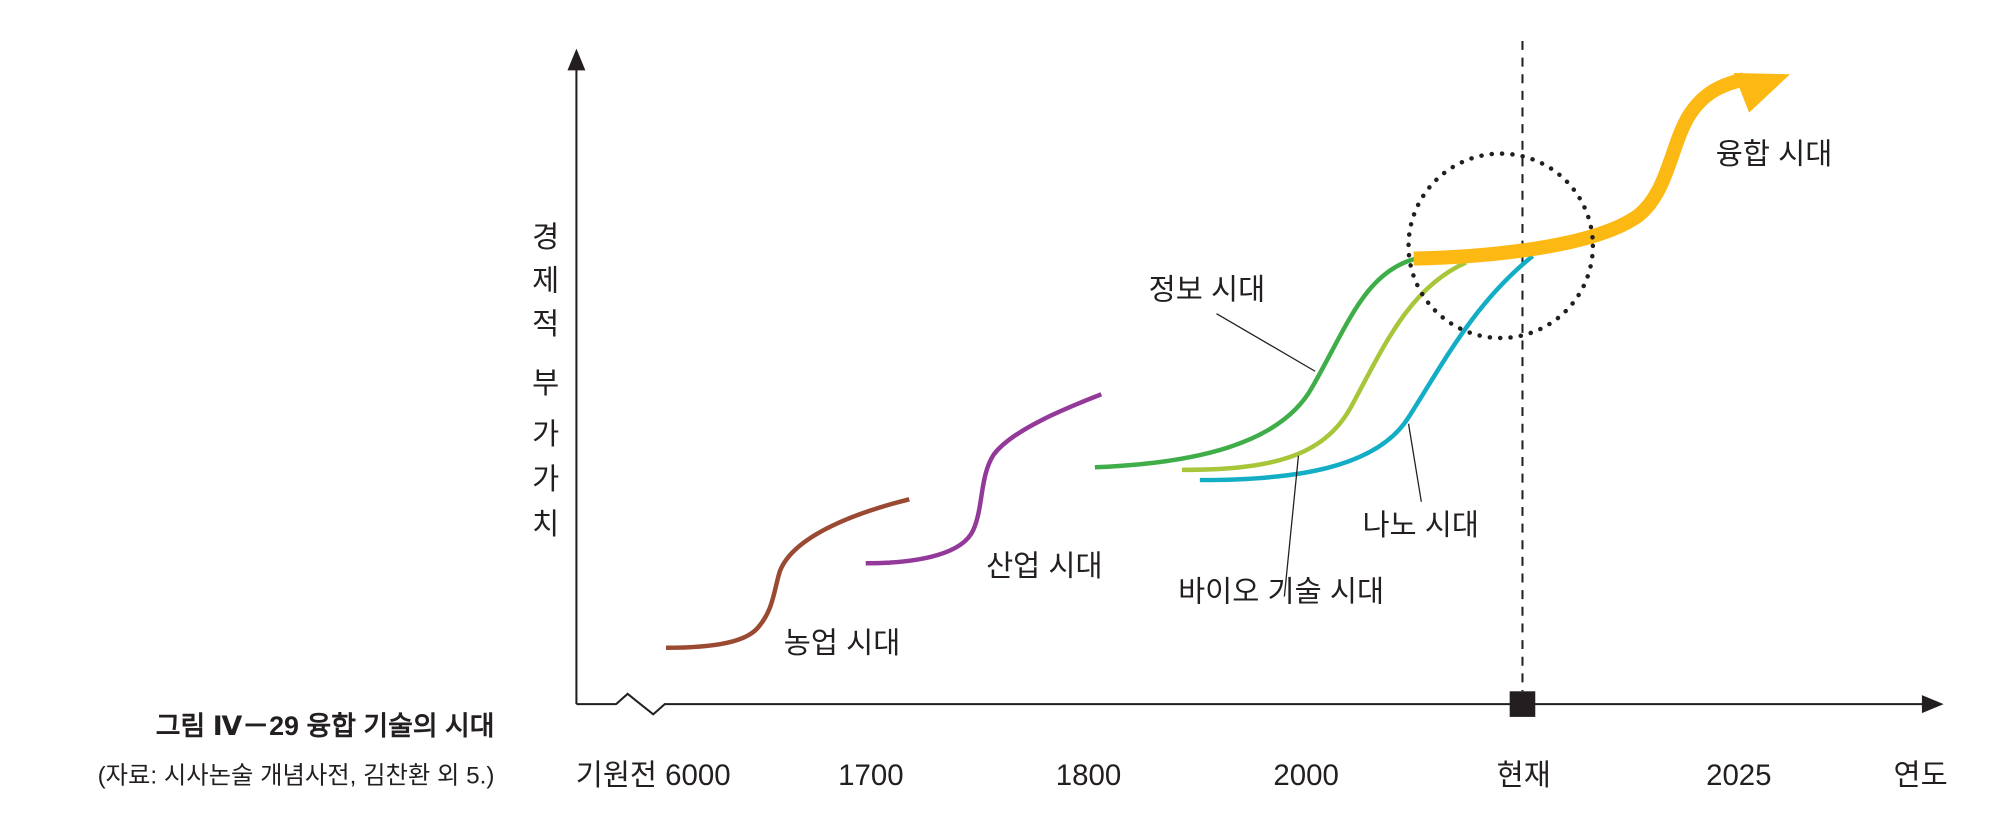 This screenshot has height=827, width=2008. Describe the element at coordinates (1324, 366) in the screenshot. I see `bio-era-curve` at that location.